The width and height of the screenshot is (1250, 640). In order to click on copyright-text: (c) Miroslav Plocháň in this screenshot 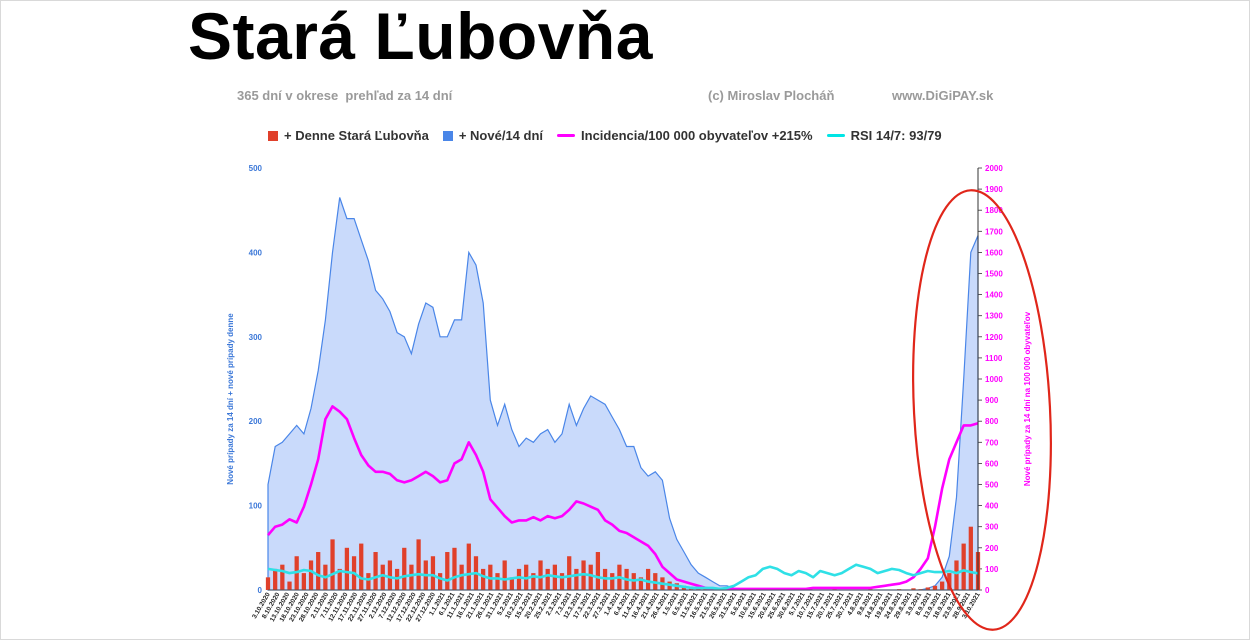, I will do `click(771, 95)`.